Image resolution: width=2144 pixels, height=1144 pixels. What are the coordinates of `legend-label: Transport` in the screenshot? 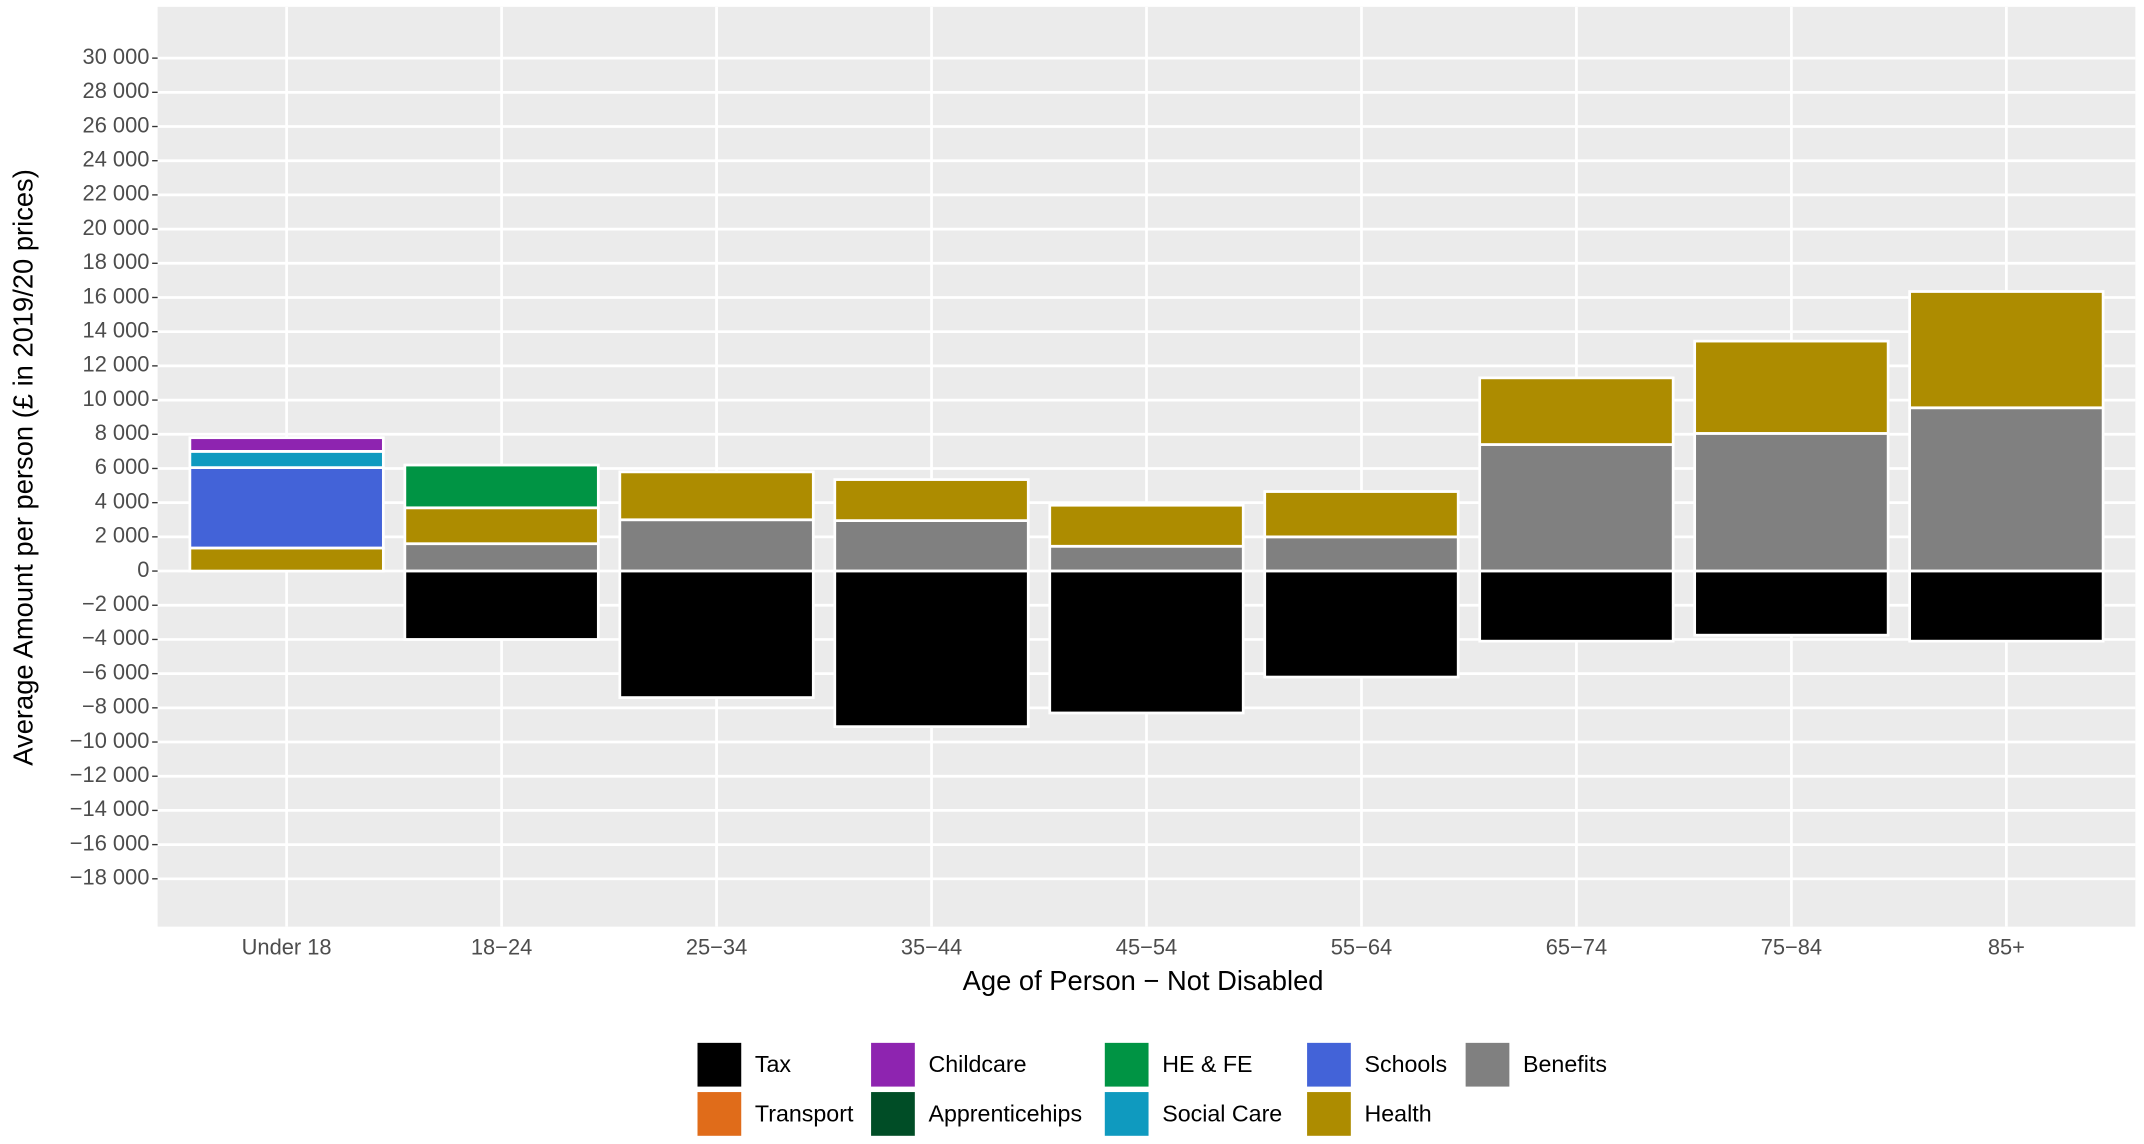 It's located at (804, 1113).